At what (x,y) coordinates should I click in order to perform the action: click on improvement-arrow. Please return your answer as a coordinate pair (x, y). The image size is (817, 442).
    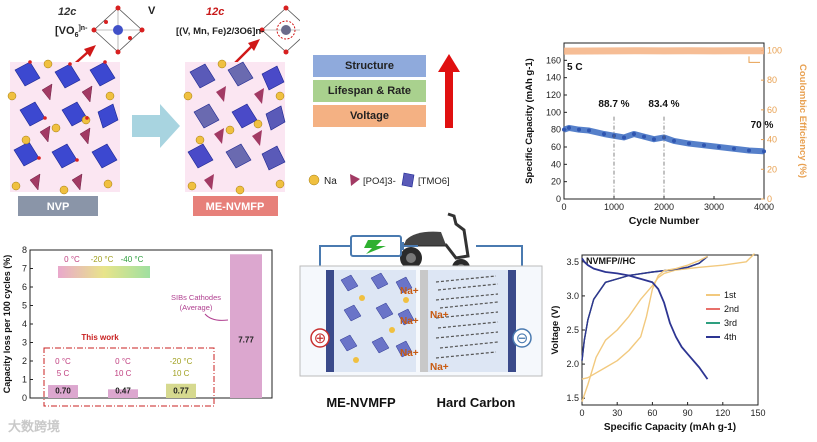
    Looking at the image, I should click on (449, 91).